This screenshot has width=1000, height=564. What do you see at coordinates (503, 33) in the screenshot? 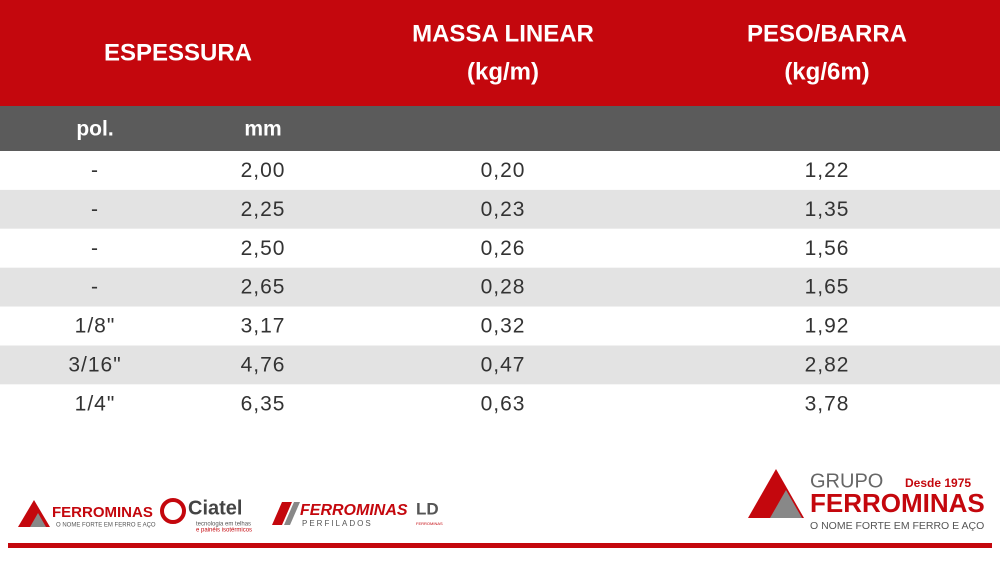
I see `col-header: MASSA LINEAR` at bounding box center [503, 33].